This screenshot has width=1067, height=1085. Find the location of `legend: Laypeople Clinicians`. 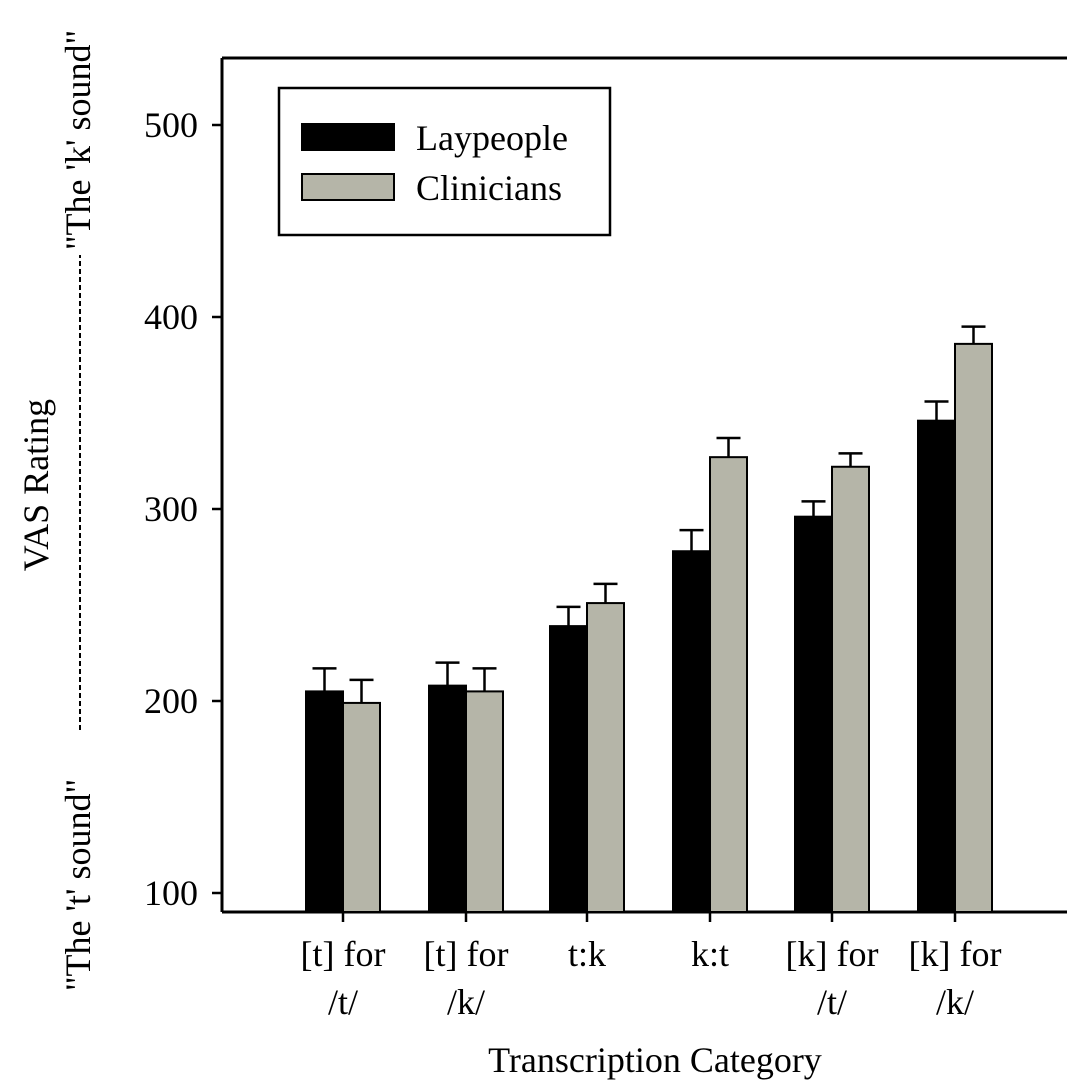

legend: Laypeople Clinicians is located at coordinates (444, 161).